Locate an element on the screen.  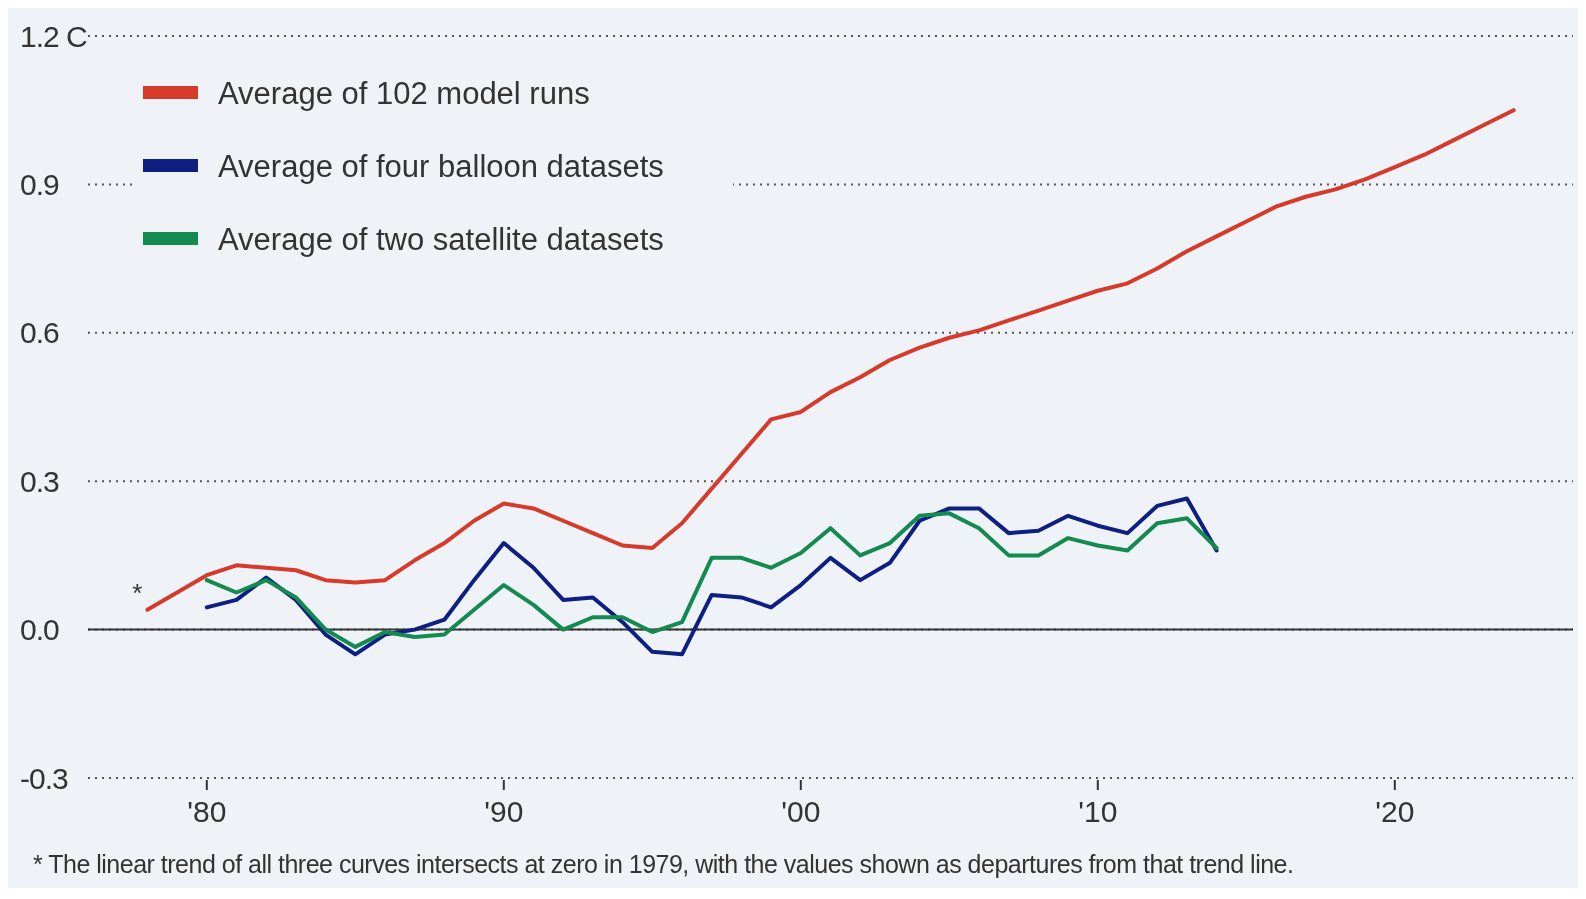
y-tick-label: 0.3 is located at coordinates (40, 481).